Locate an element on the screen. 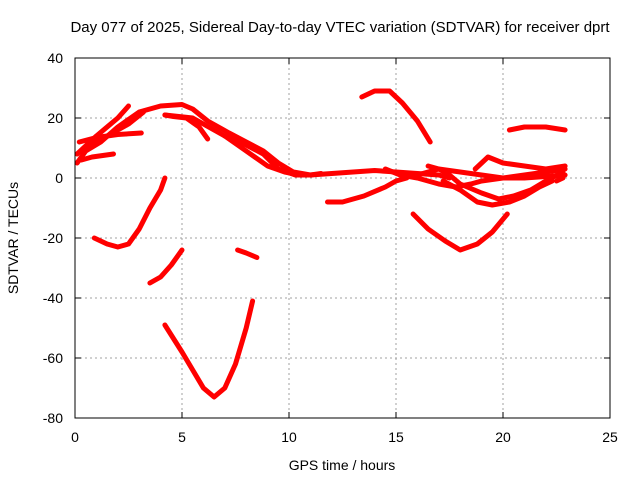 The height and width of the screenshot is (480, 640). x-tick-label: 15 is located at coordinates (396, 437).